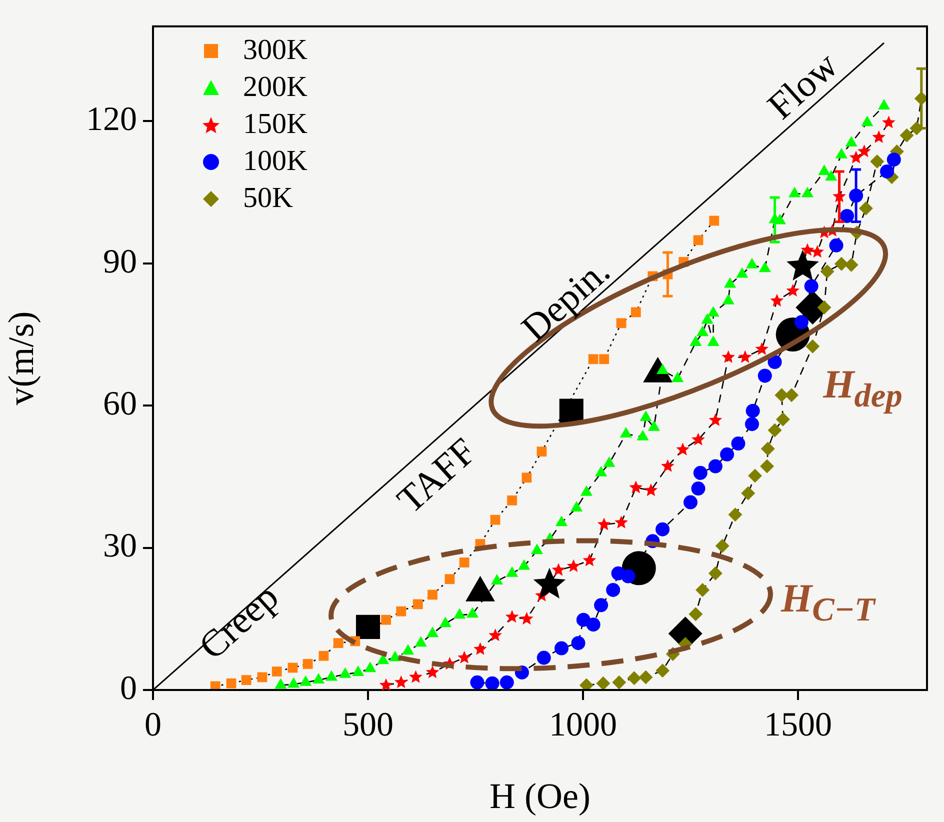 The height and width of the screenshot is (822, 944). I want to click on x-tick-label: 0, so click(153, 725).